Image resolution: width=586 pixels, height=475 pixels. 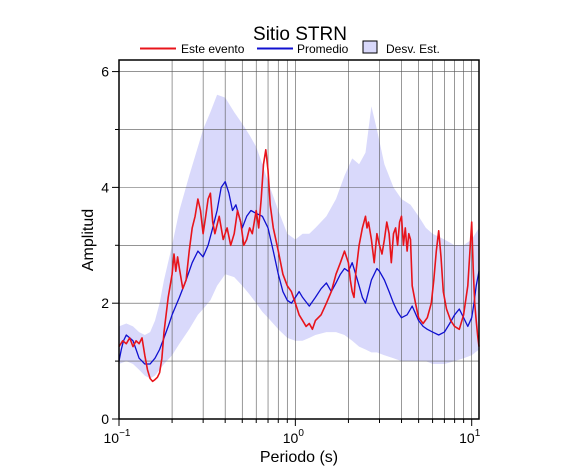 What do you see at coordinates (213, 49) in the screenshot?
I see `legend-label-este-evento: Este evento` at bounding box center [213, 49].